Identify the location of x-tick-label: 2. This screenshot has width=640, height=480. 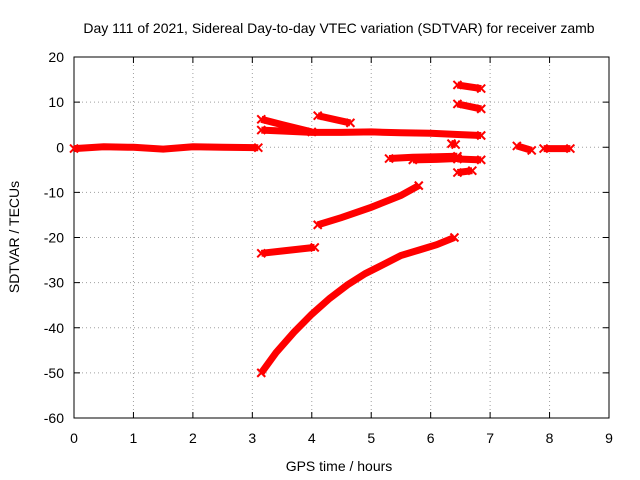
(193, 438).